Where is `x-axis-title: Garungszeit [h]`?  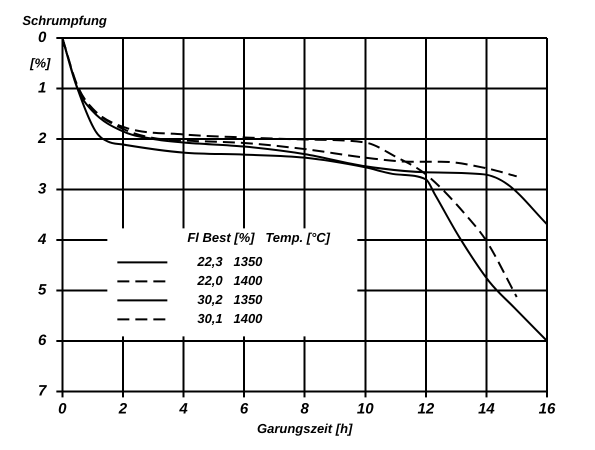 x-axis-title: Garungszeit [h] is located at coordinates (305, 428).